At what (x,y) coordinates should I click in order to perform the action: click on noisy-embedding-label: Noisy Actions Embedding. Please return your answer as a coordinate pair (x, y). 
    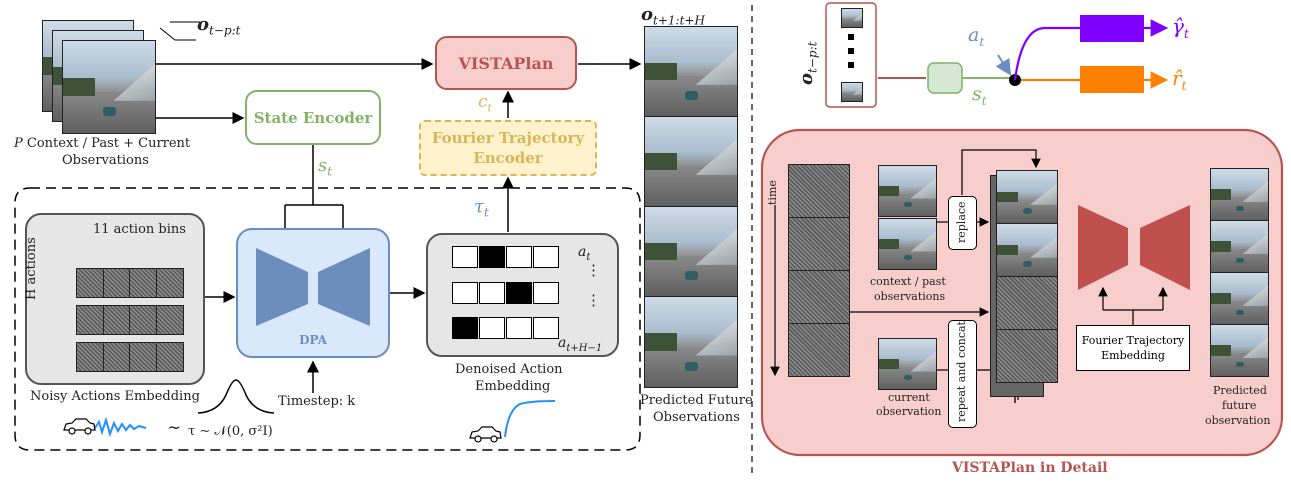
    Looking at the image, I should click on (115, 396).